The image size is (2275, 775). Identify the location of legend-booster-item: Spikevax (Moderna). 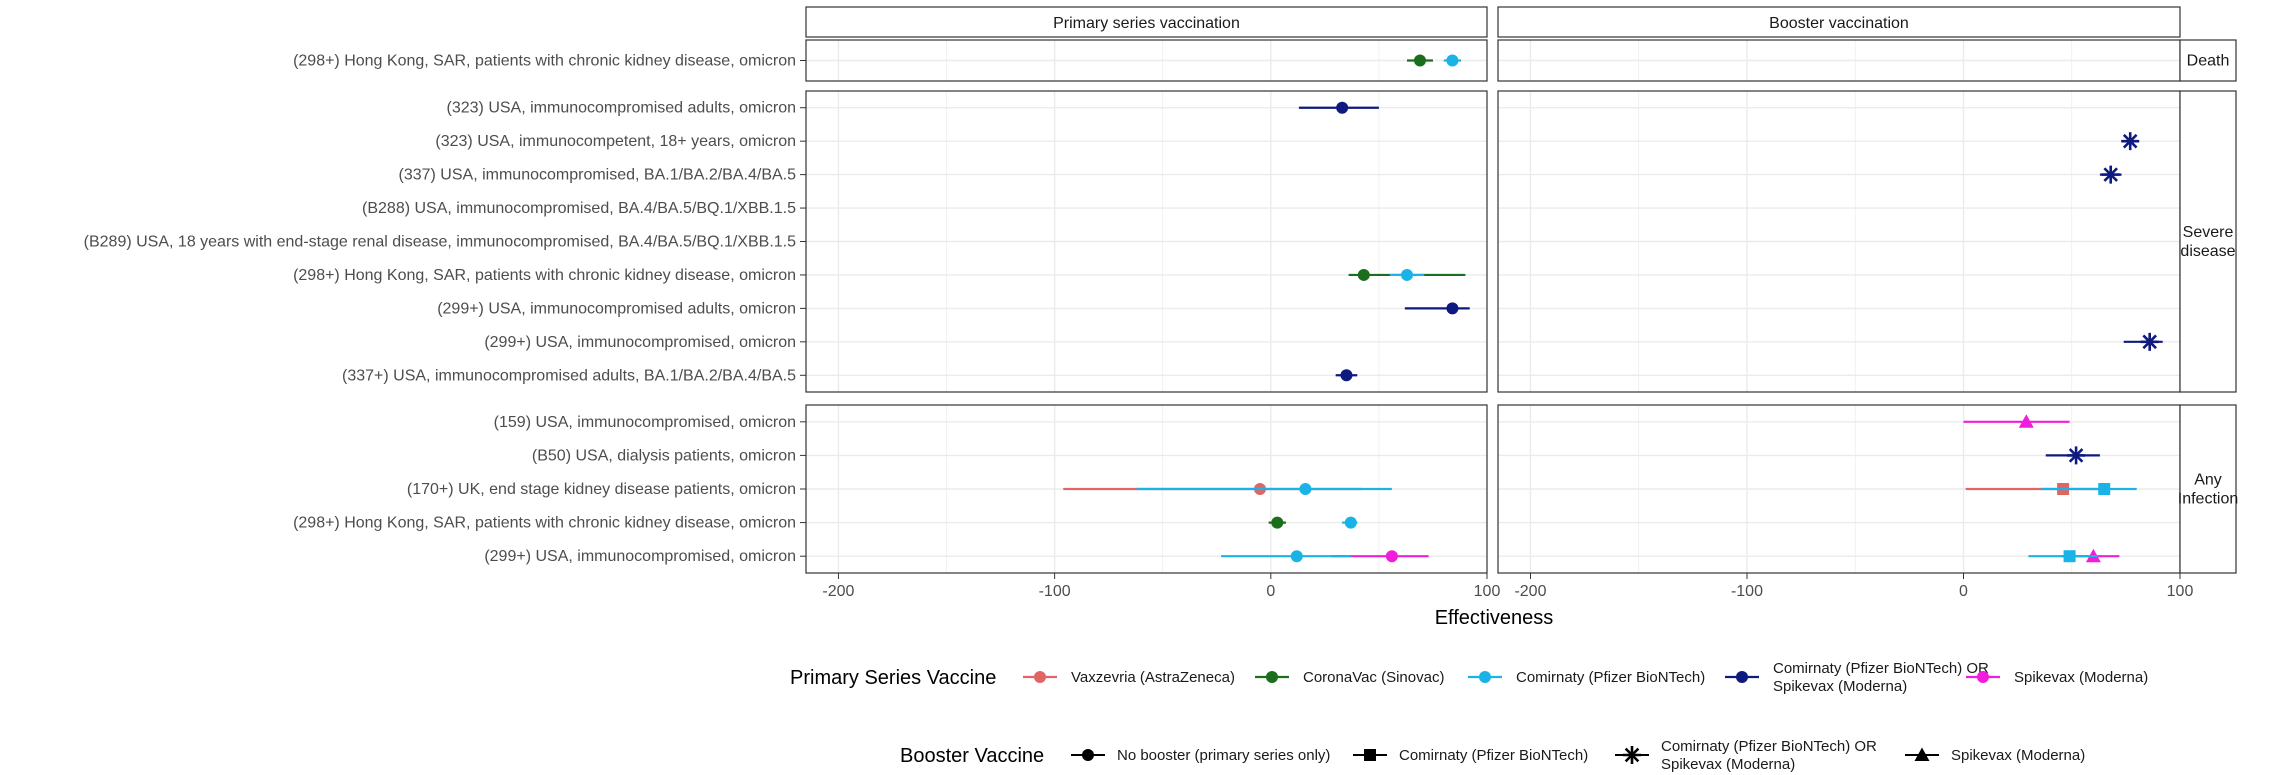
(1995, 755).